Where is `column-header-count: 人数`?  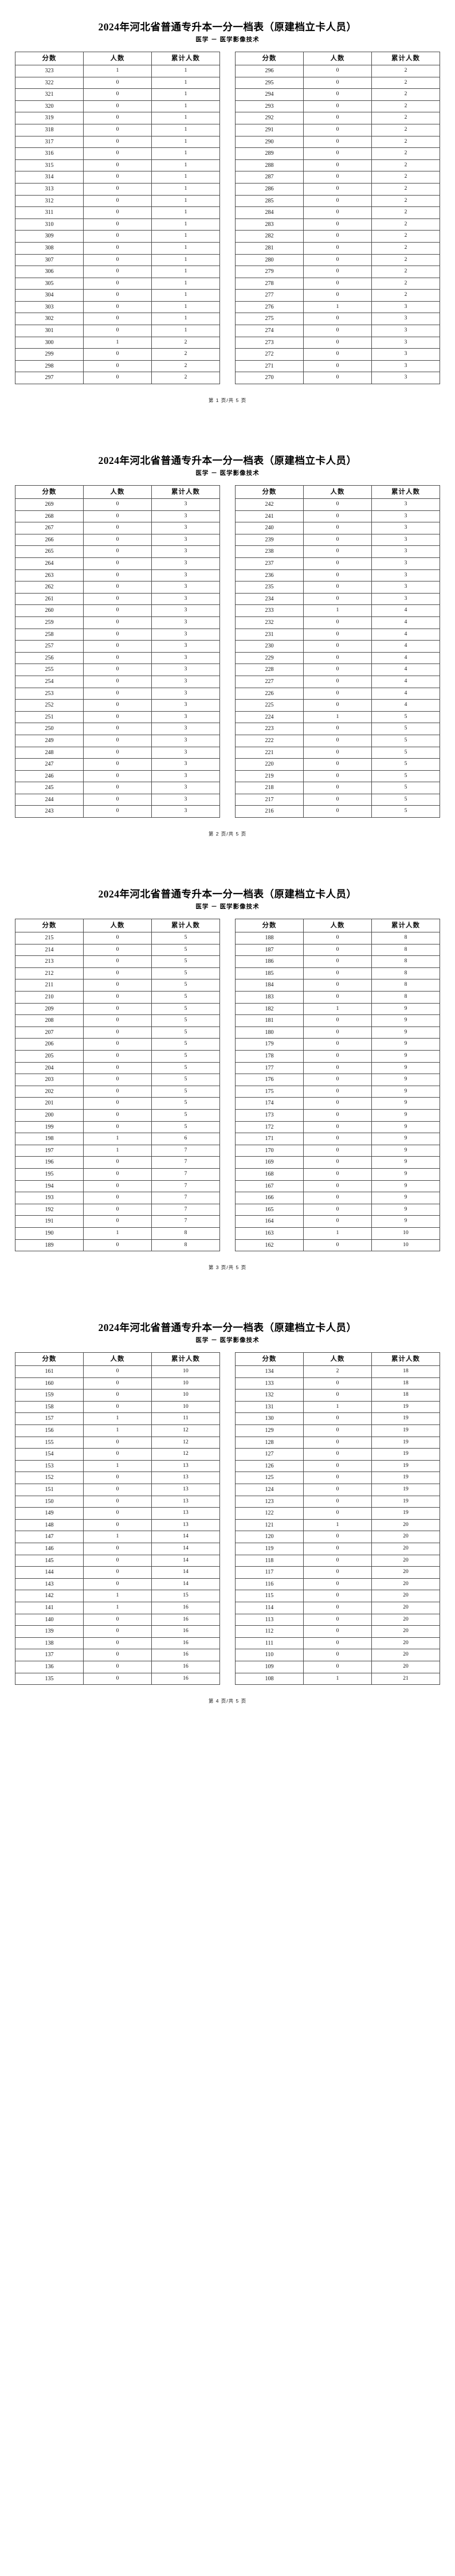 column-header-count: 人数 is located at coordinates (337, 492).